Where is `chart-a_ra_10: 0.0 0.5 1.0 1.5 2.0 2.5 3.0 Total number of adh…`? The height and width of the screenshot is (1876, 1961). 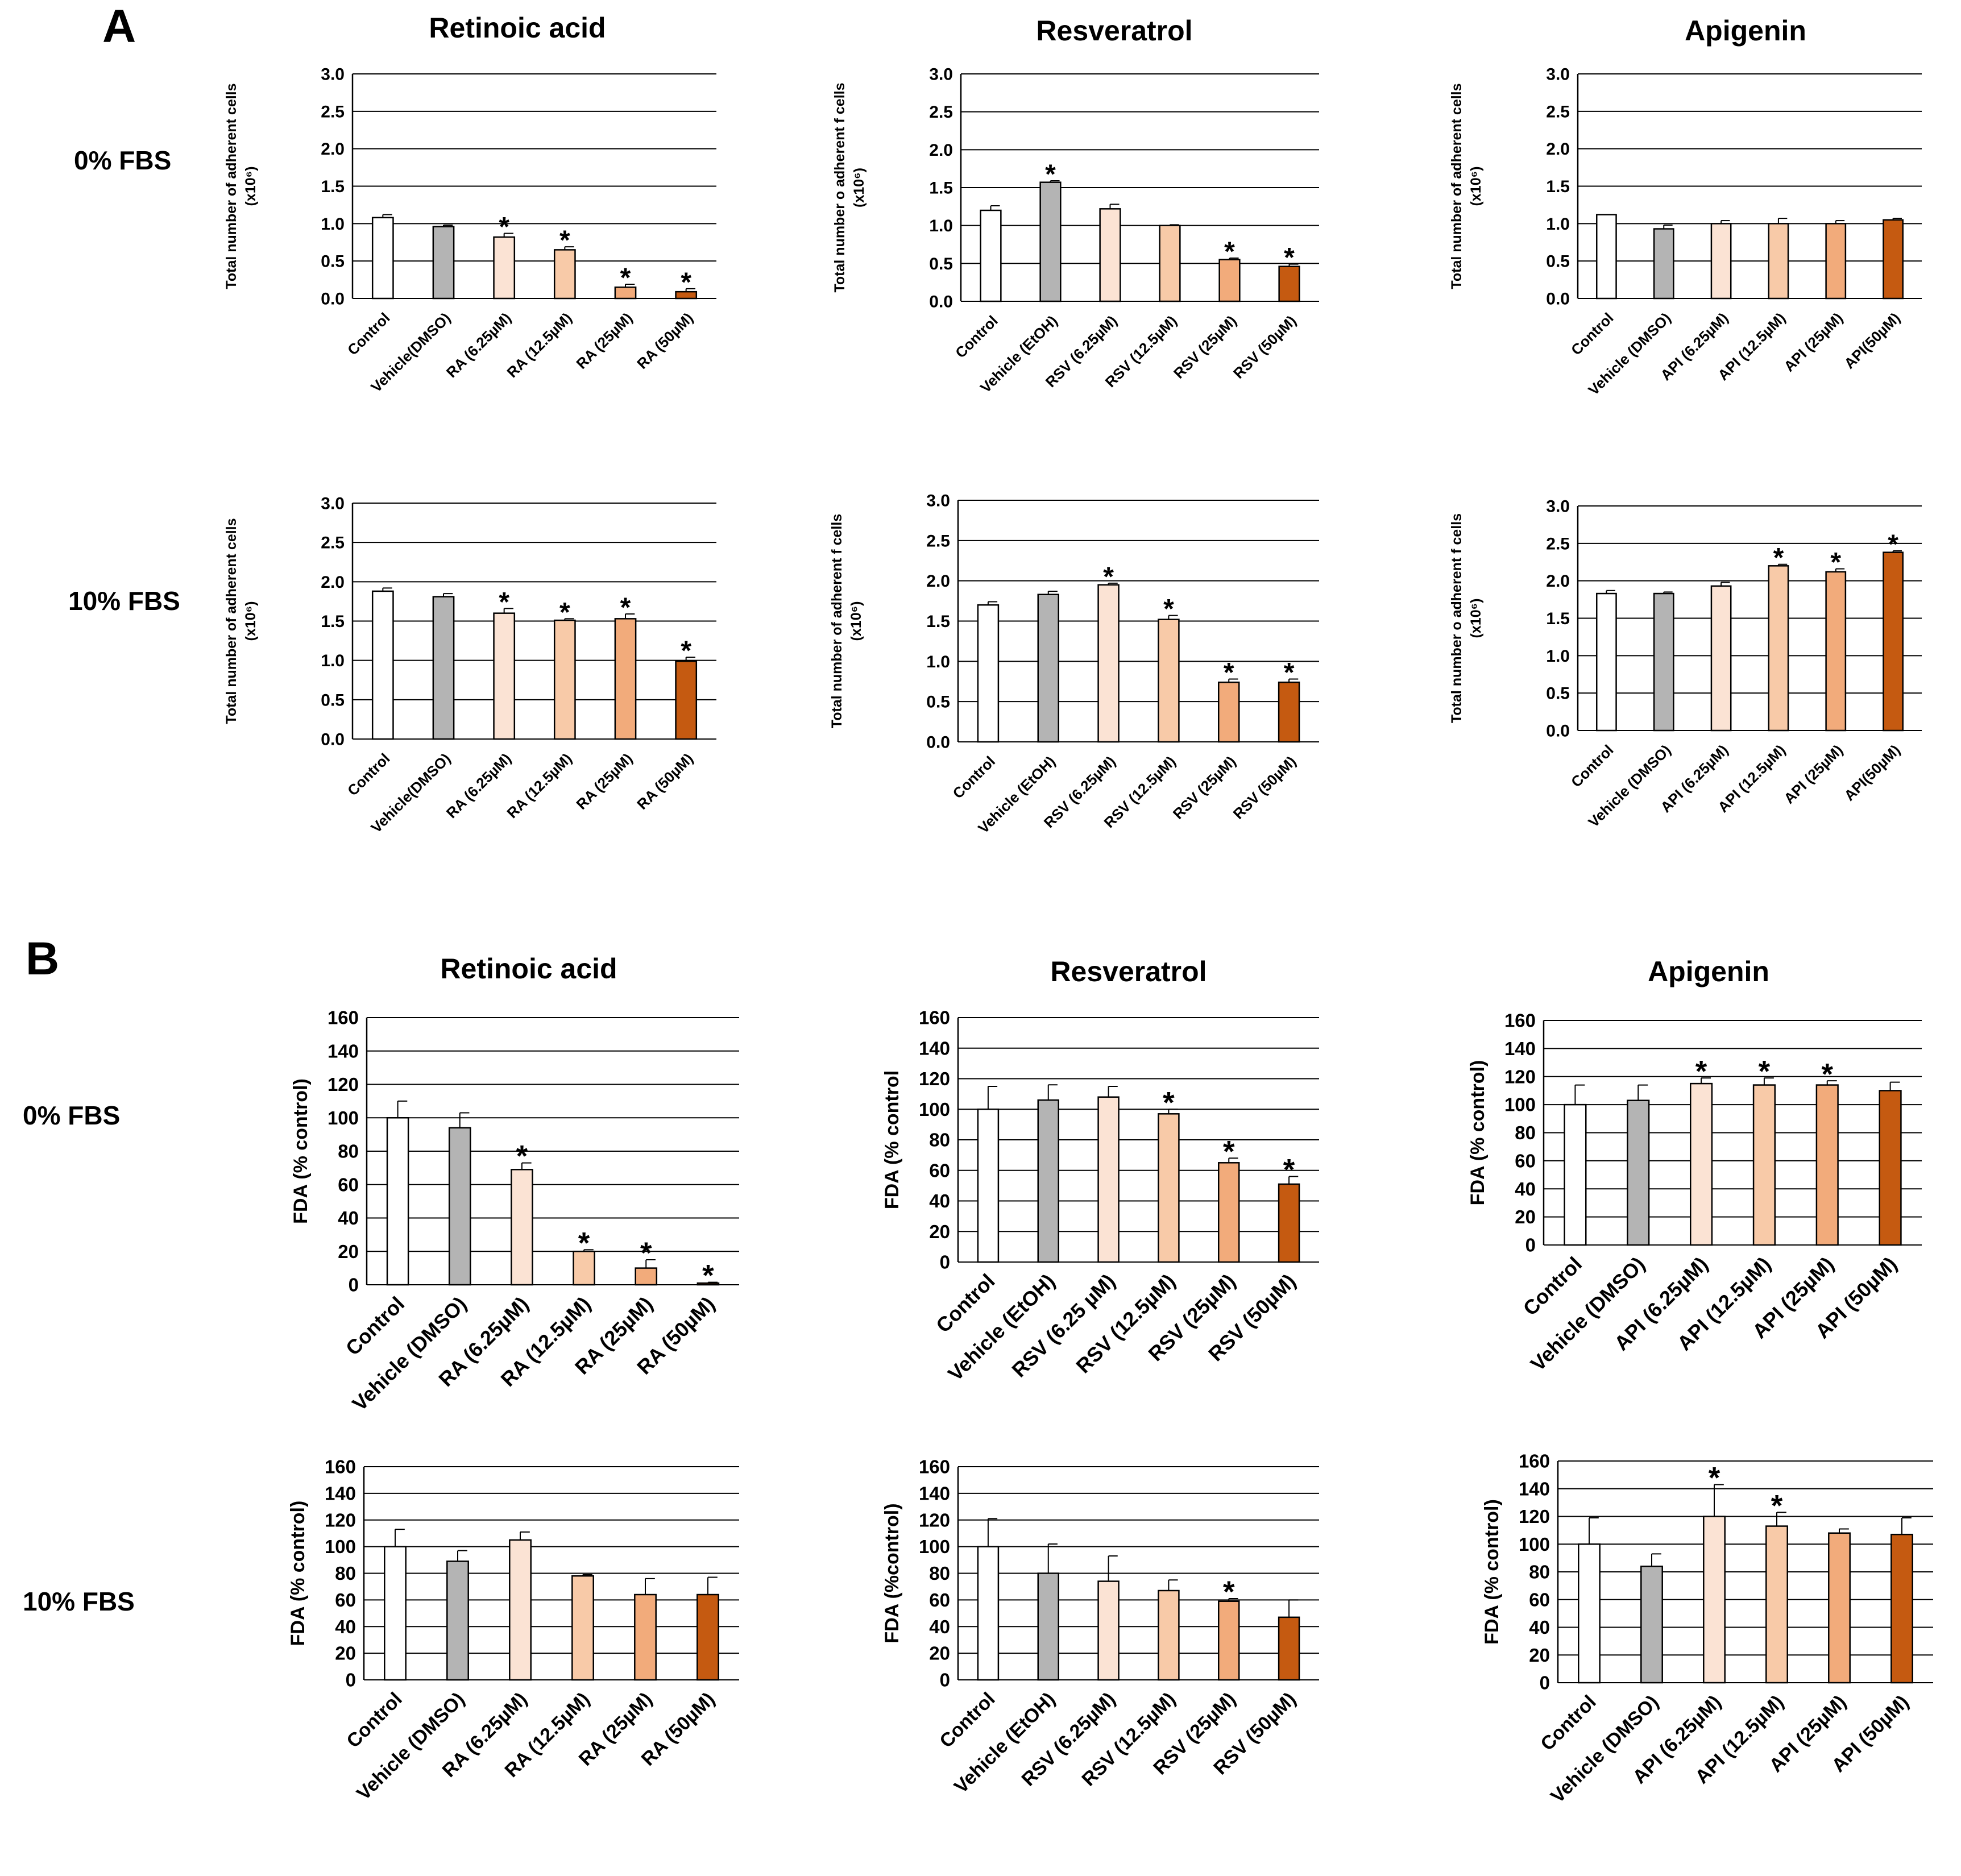
chart-a_ra_10: 0.0 0.5 1.0 1.5 2.0 2.5 3.0 Total number of adh… is located at coordinates (469, 665).